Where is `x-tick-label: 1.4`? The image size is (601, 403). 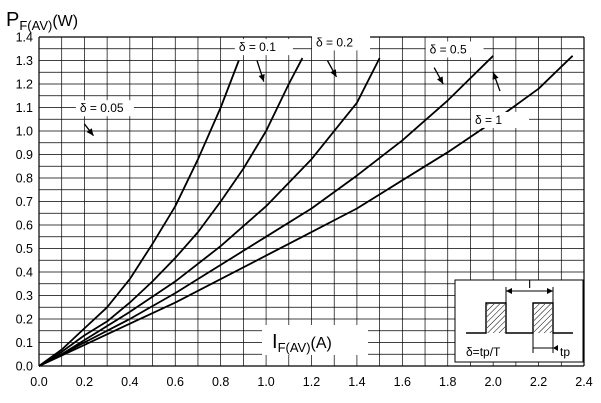 x-tick-label: 1.4 is located at coordinates (356, 382).